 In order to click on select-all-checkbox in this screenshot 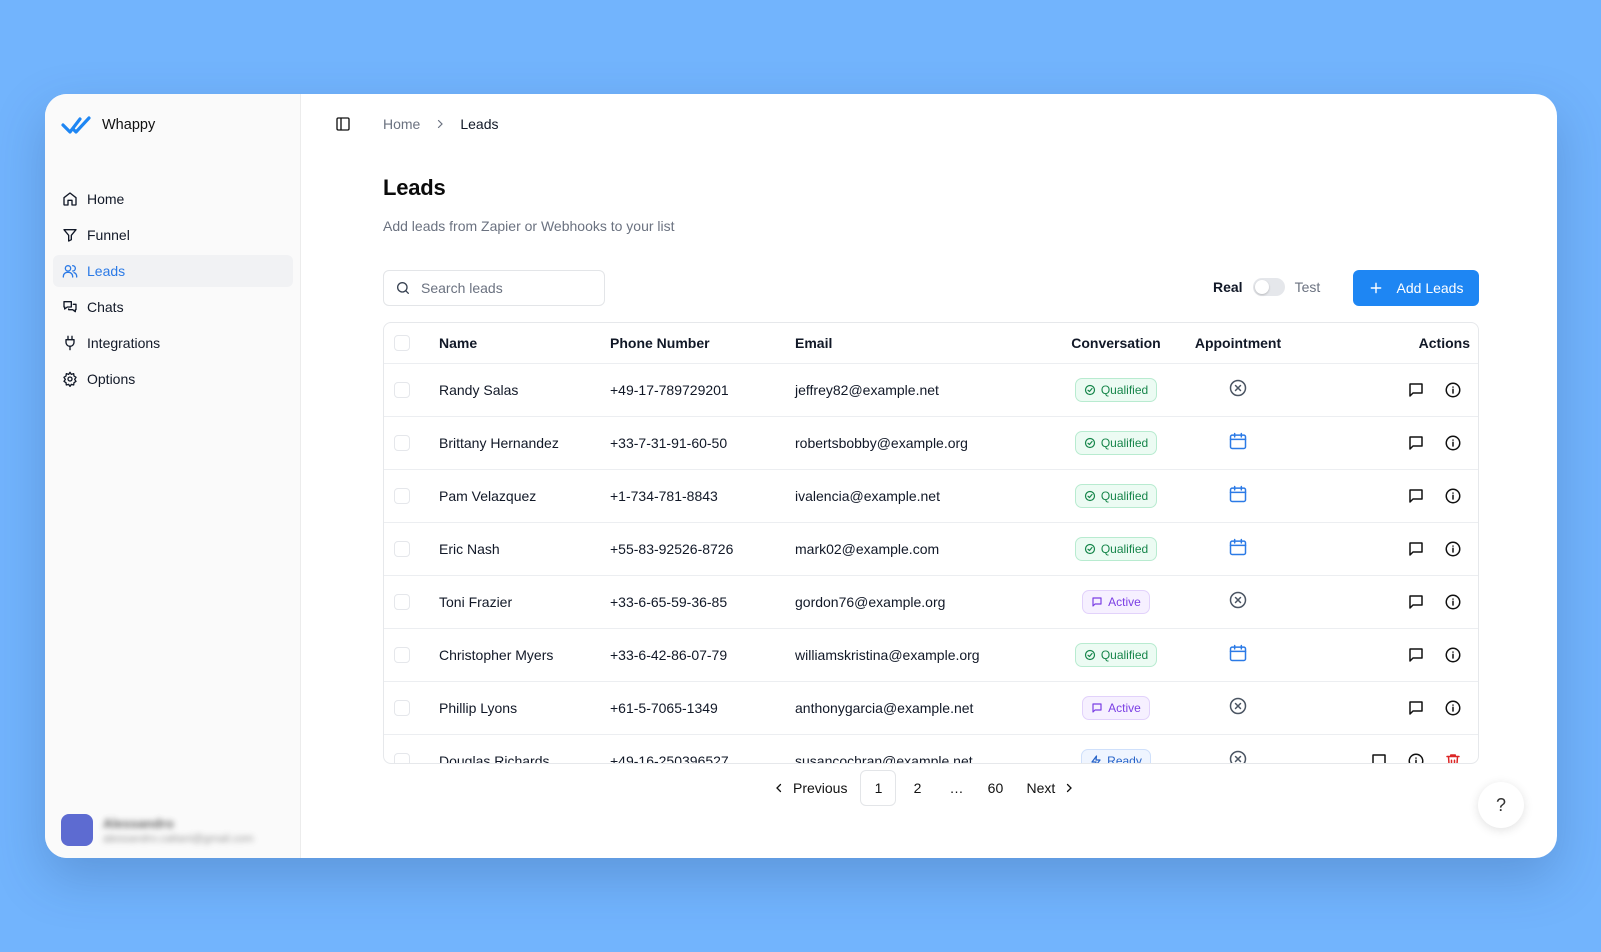, I will do `click(402, 343)`.